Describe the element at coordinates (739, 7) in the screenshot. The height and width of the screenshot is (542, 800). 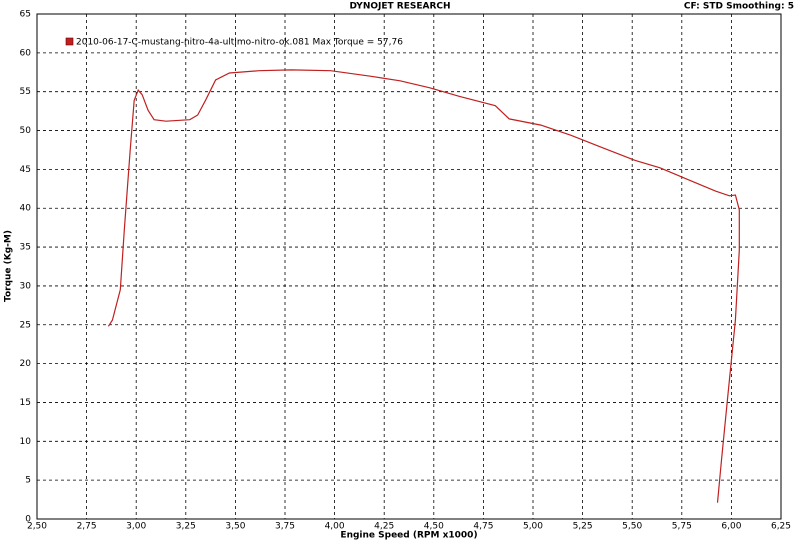
I see `chart-subtitle: CF: STD Smoothing: 5` at that location.